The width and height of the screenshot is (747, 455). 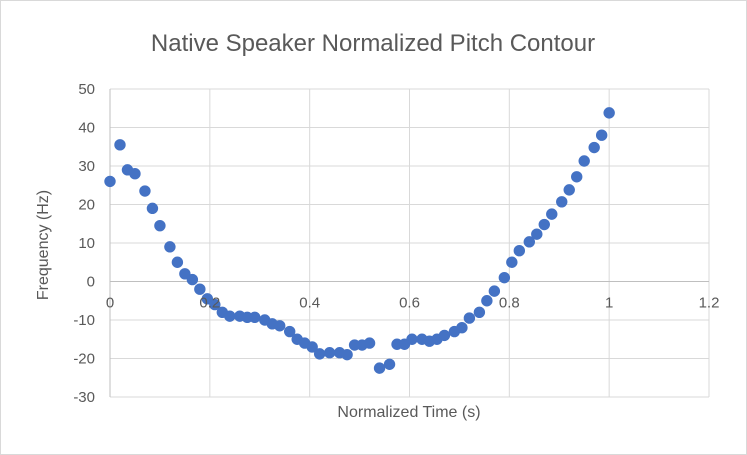 What do you see at coordinates (86, 89) in the screenshot?
I see `y-tick-label: 50` at bounding box center [86, 89].